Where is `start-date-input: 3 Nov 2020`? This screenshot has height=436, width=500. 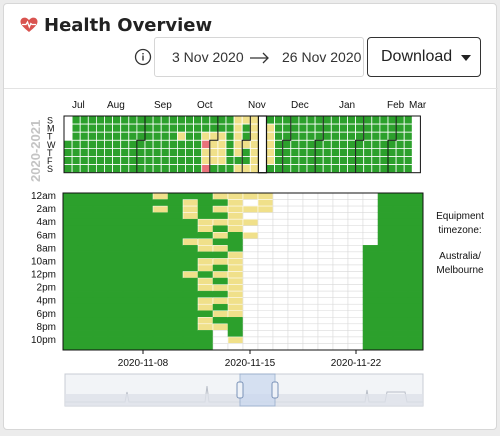
start-date-input: 3 Nov 2020 is located at coordinates (208, 57).